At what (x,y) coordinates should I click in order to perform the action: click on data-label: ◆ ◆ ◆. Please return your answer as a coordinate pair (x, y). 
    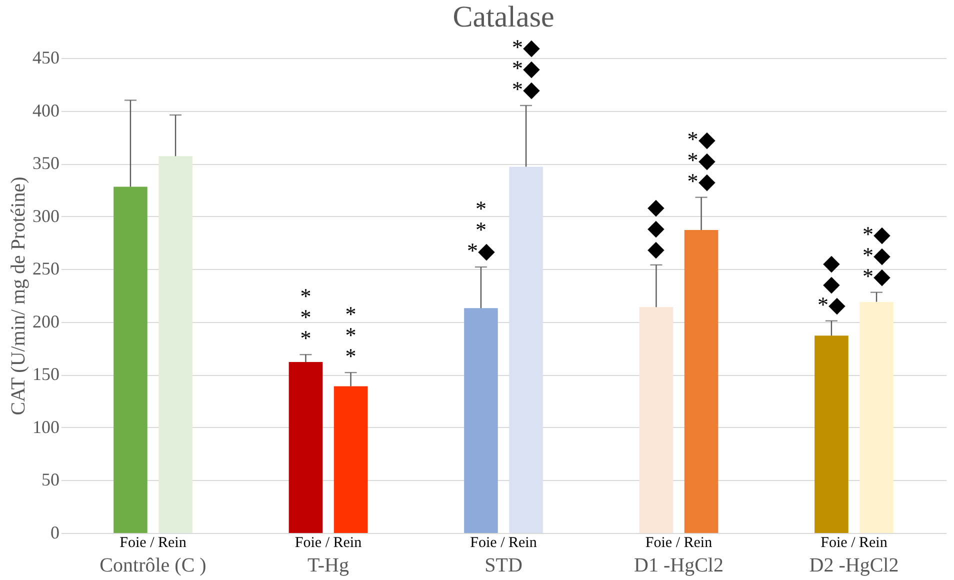
    Looking at the image, I should click on (656, 227).